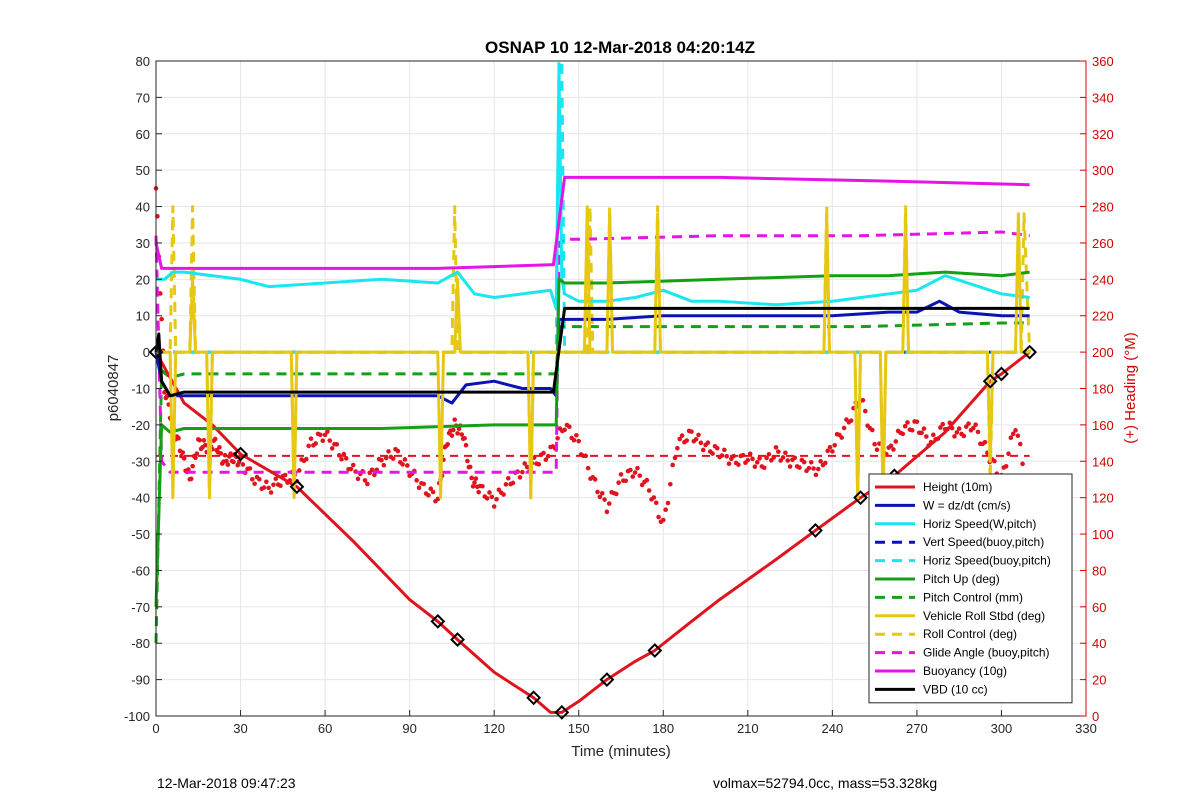  I want to click on y2-tick-label: 100, so click(1103, 534).